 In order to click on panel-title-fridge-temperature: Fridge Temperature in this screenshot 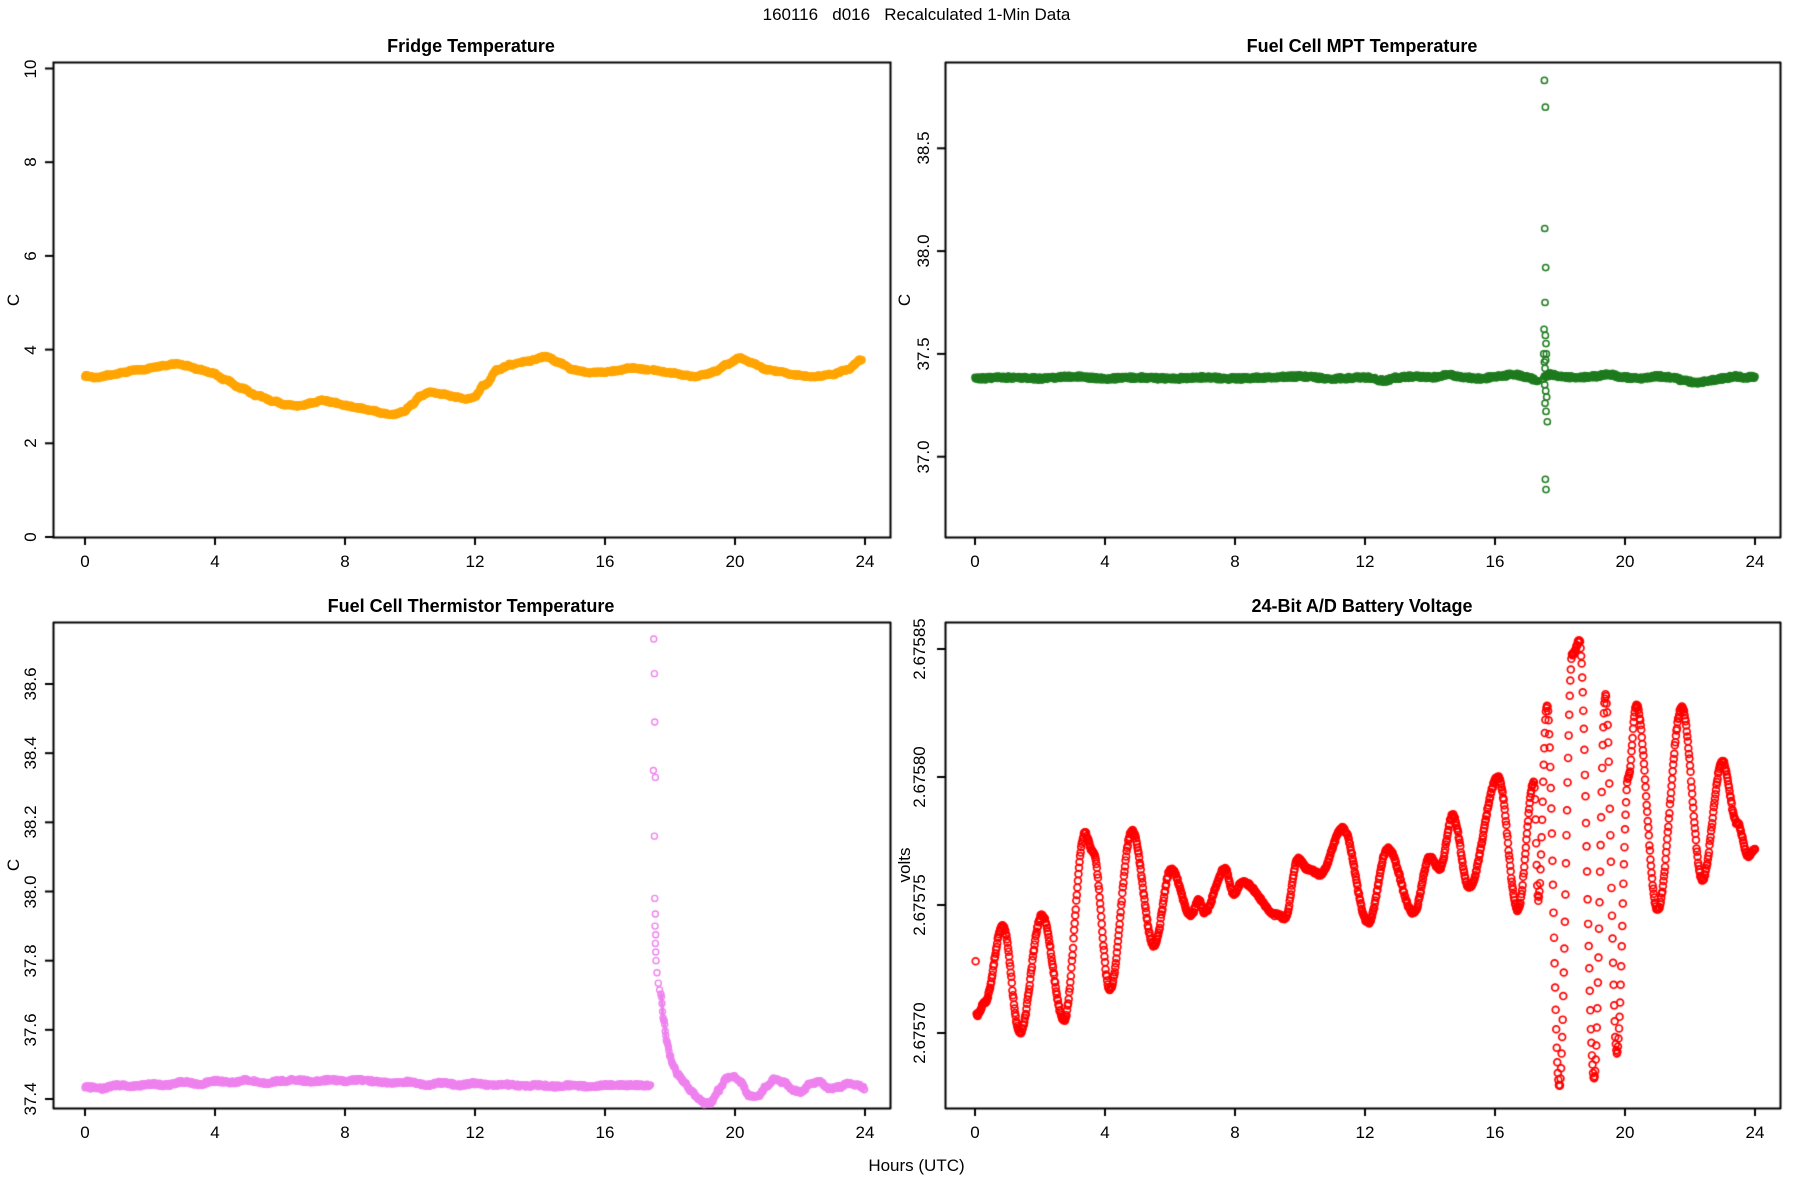, I will do `click(471, 46)`.